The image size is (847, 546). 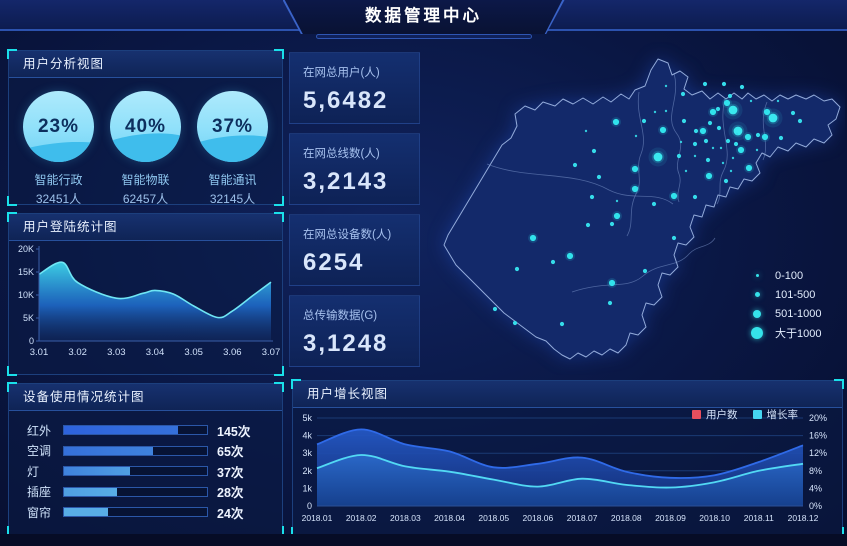 What do you see at coordinates (818, 453) in the screenshot?
I see `right-axis-tick: 12%` at bounding box center [818, 453].